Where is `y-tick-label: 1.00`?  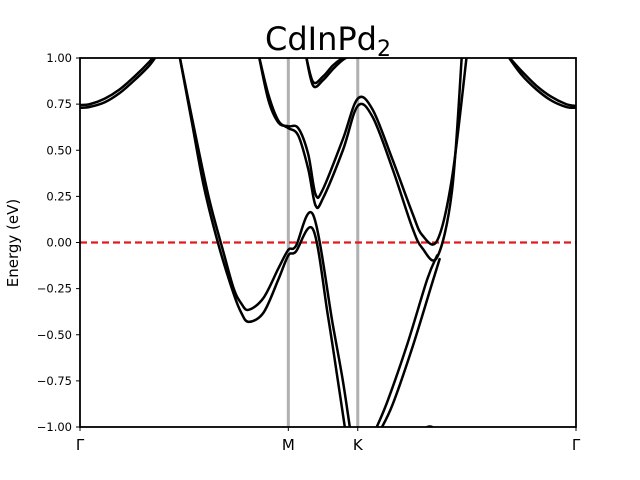
y-tick-label: 1.00 is located at coordinates (59, 58).